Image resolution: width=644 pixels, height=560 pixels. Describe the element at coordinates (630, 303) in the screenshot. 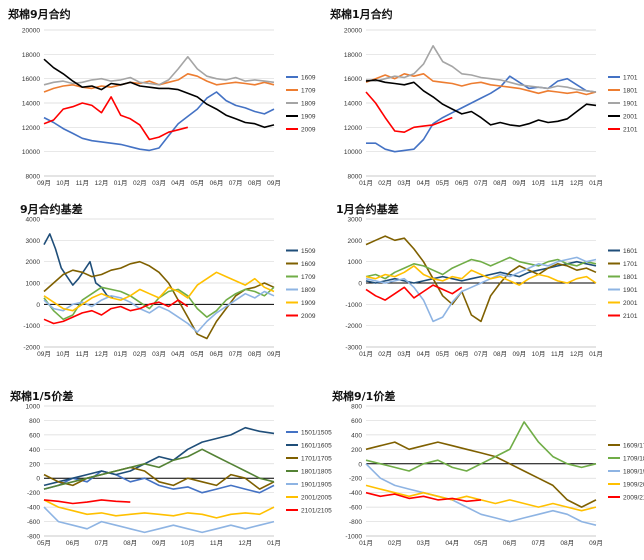

I see `legend-label: 2001` at that location.